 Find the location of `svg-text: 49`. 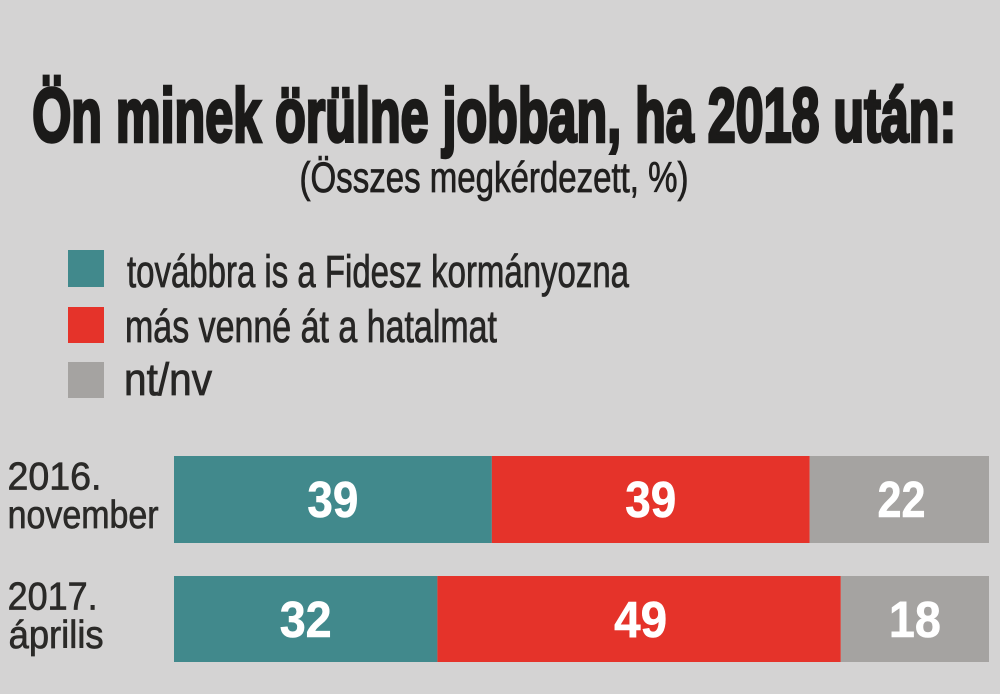

svg-text: 49 is located at coordinates (640, 619).